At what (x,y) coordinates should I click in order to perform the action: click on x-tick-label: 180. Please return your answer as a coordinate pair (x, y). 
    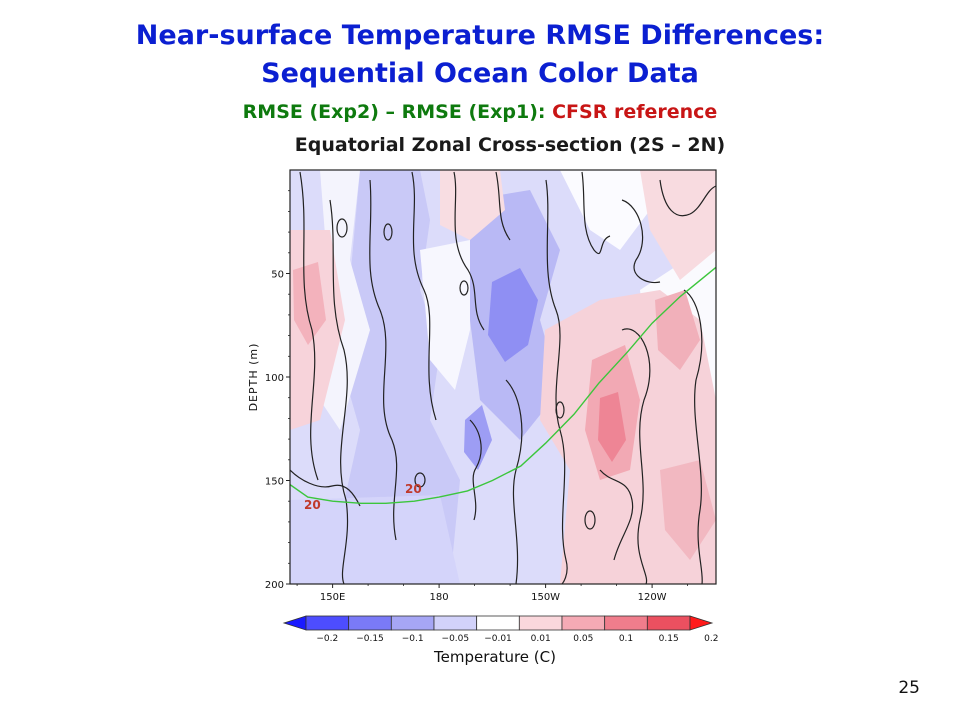
    Looking at the image, I should click on (439, 597).